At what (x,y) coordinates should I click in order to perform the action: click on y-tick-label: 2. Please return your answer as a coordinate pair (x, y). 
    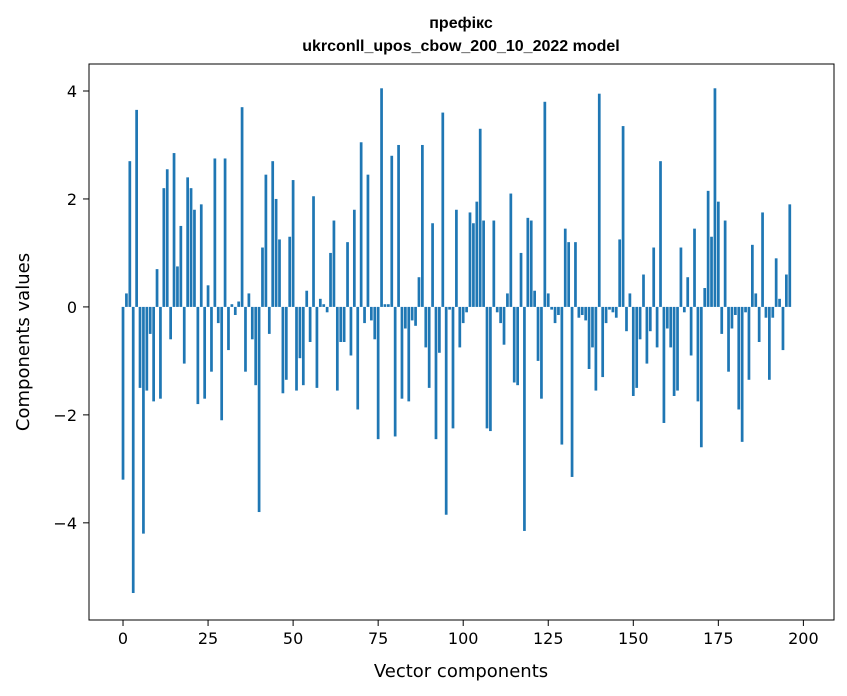
    Looking at the image, I should click on (72, 199).